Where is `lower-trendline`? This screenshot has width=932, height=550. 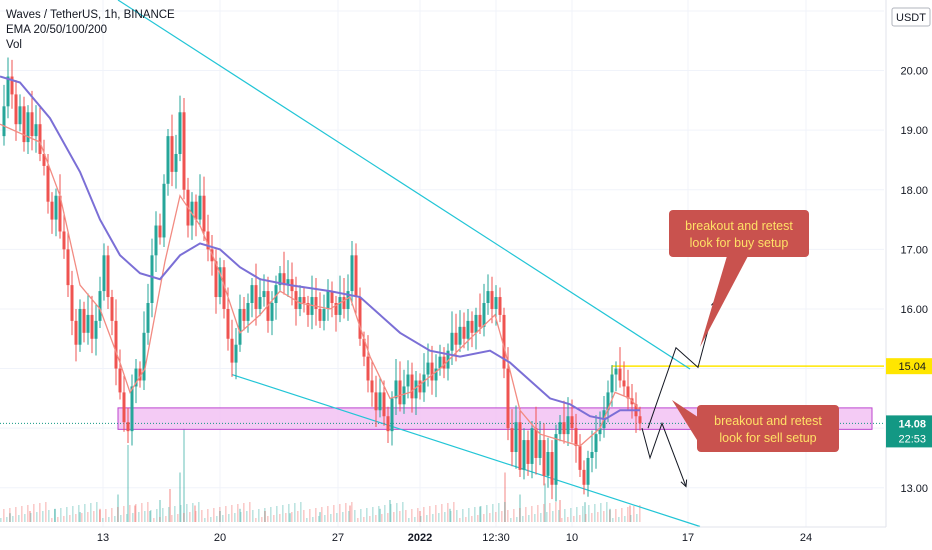 lower-trendline is located at coordinates (466, 450).